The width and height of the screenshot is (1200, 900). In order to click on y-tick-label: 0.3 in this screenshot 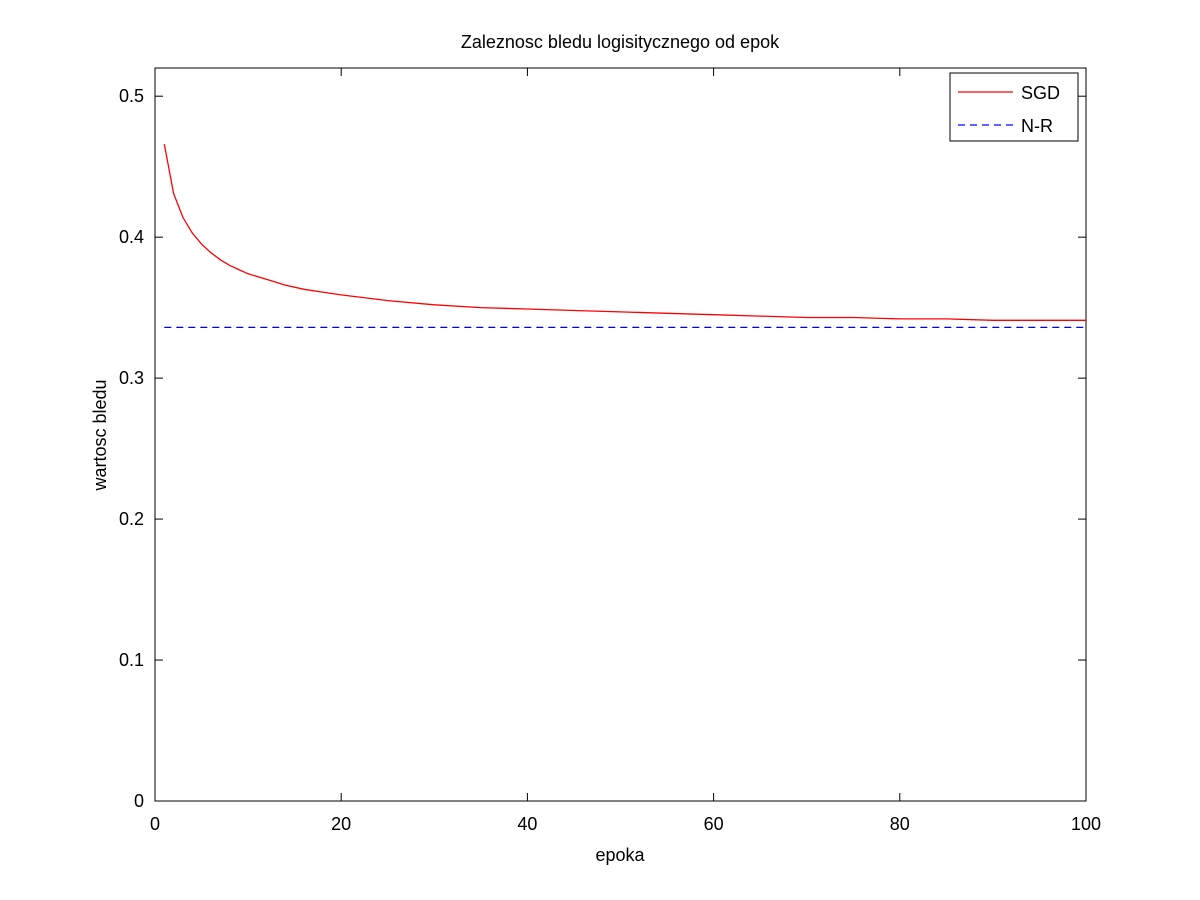, I will do `click(131, 378)`.